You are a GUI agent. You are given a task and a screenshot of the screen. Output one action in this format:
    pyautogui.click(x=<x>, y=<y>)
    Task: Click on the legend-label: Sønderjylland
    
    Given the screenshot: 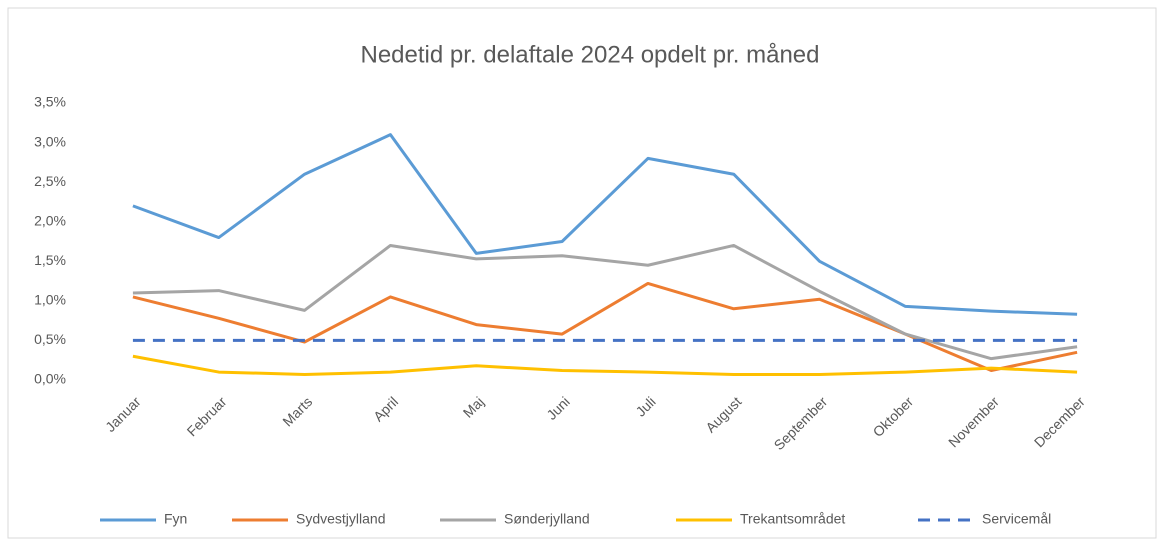 What is the action you would take?
    pyautogui.click(x=547, y=519)
    